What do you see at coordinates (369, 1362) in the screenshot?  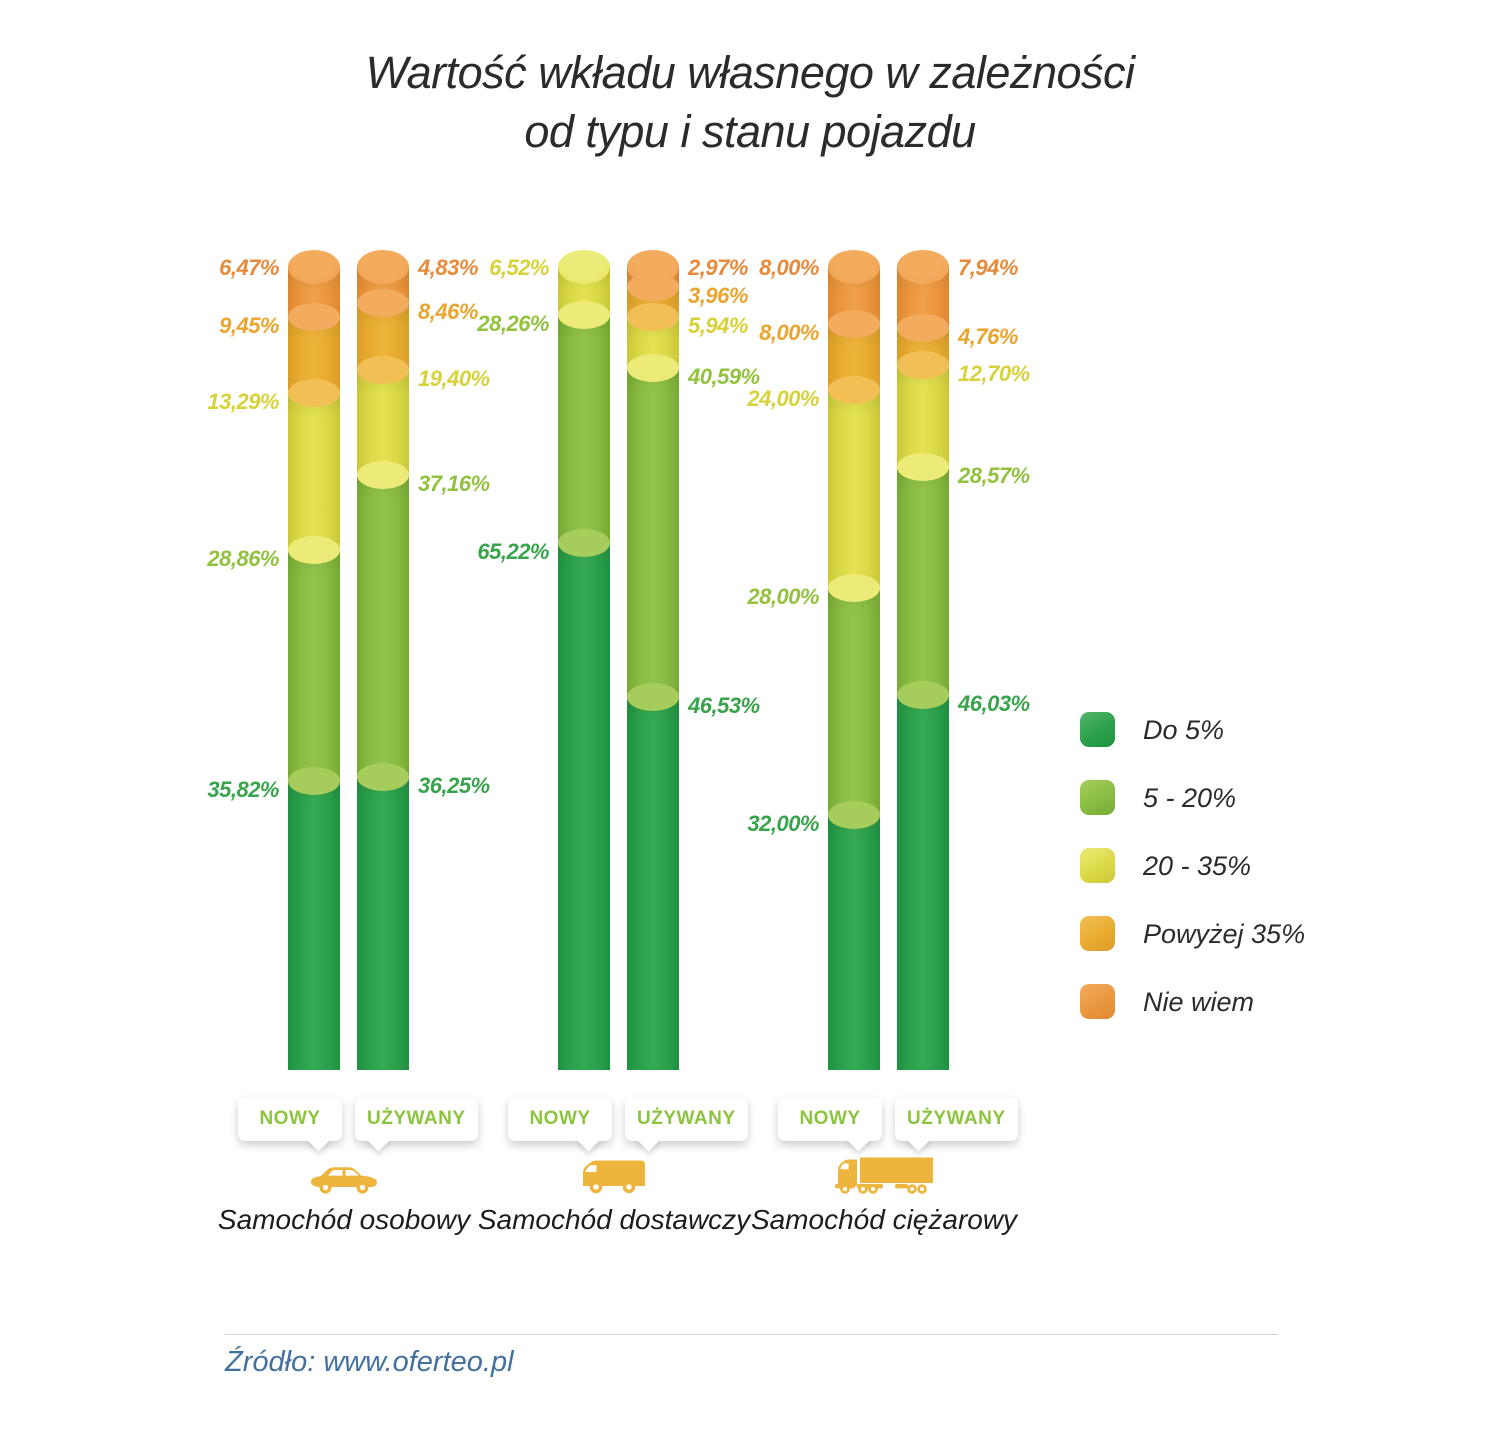 I see `source-text: Źródło: www.oferteo.pl` at bounding box center [369, 1362].